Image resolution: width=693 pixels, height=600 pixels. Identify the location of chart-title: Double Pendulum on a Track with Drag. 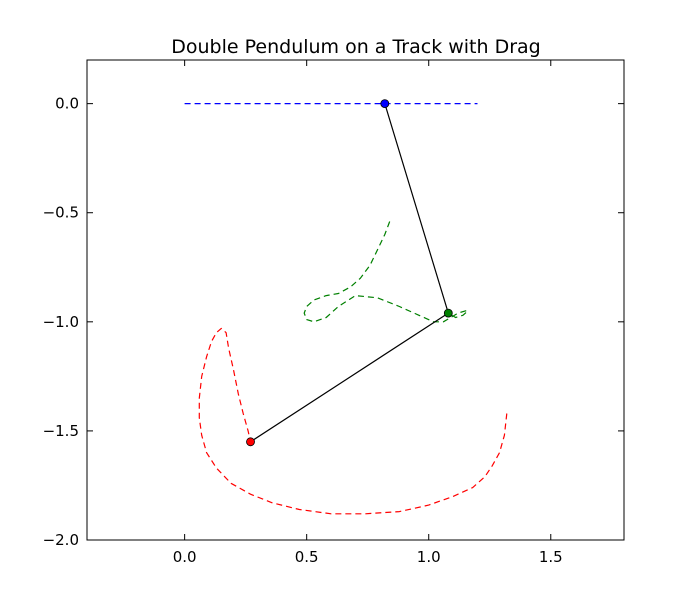
(356, 47).